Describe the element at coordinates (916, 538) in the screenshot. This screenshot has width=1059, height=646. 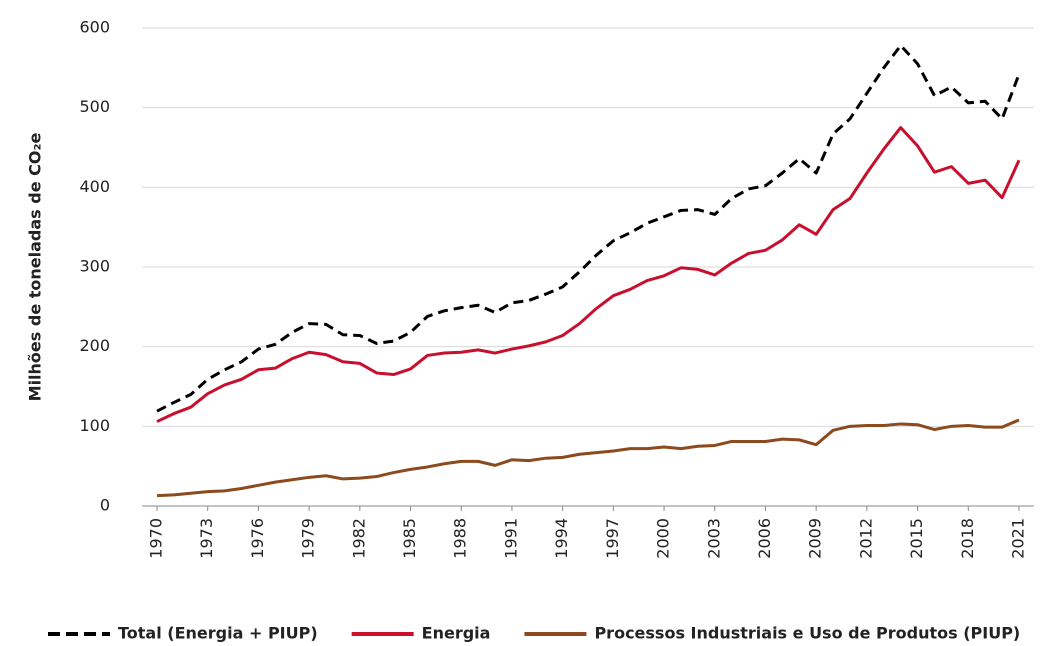
I see `x-tick-label: 2015` at that location.